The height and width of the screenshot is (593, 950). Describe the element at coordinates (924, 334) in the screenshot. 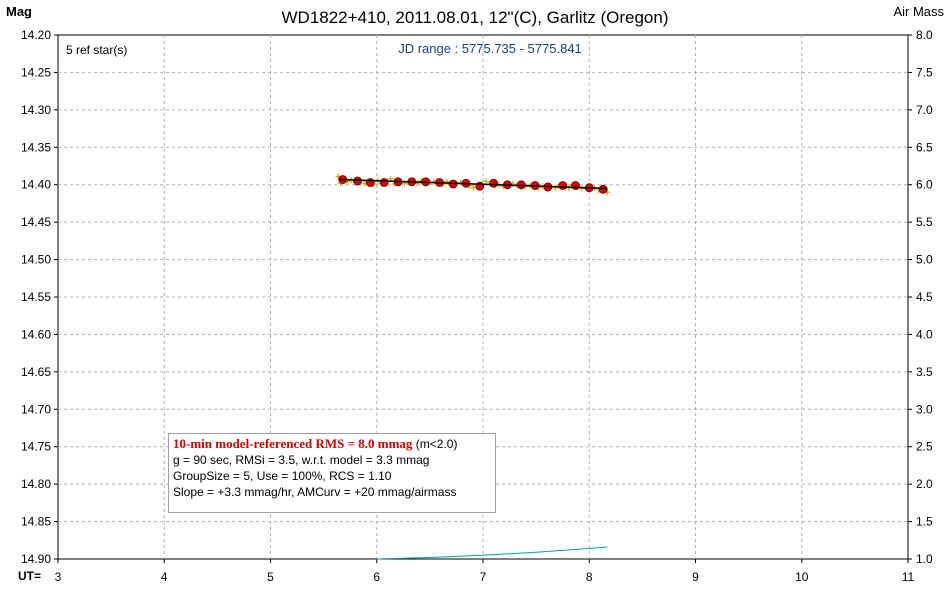

I see `y-right-tick-label: 4.0` at that location.